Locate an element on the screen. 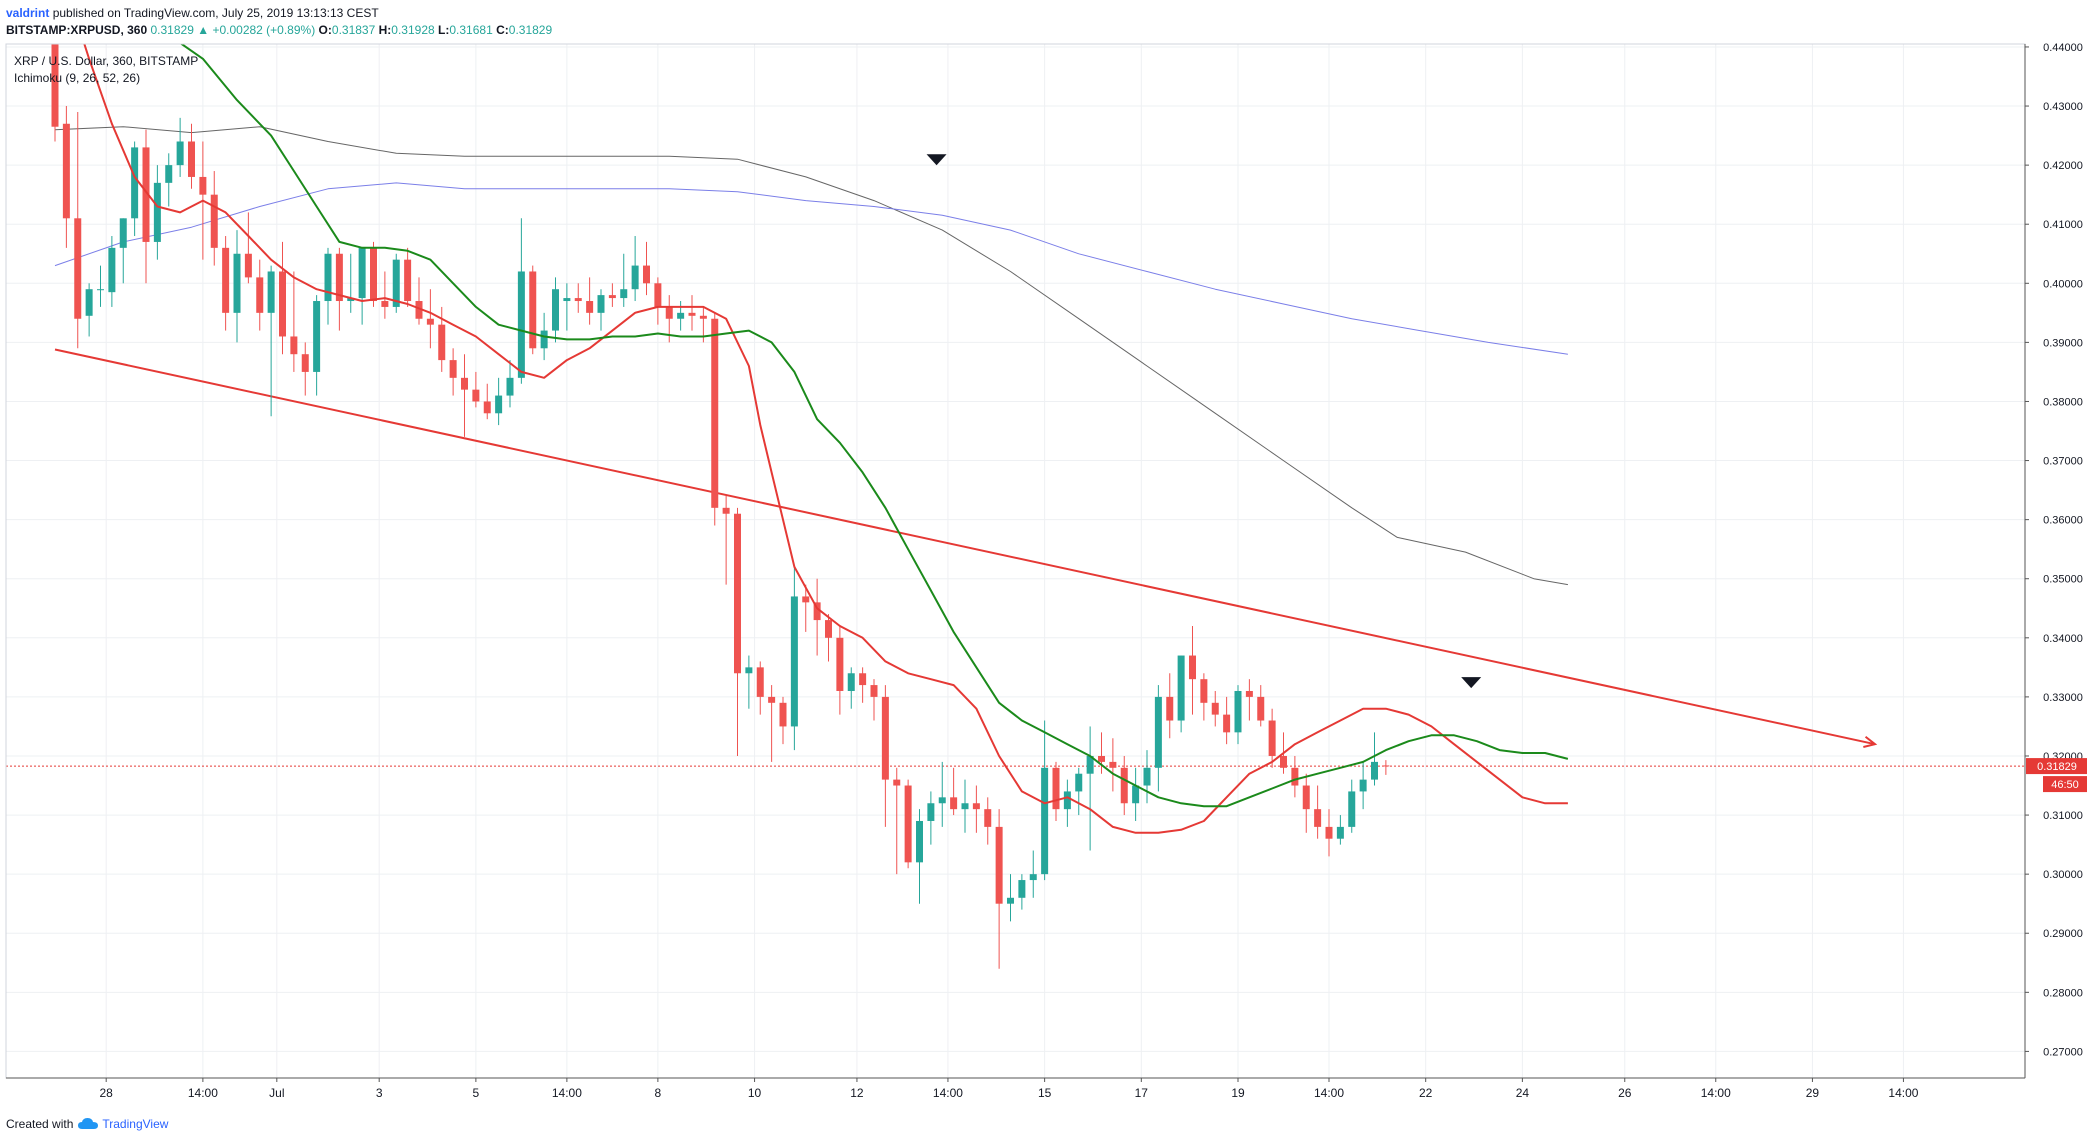  tradingview-brand: TradingView is located at coordinates (135, 1124).